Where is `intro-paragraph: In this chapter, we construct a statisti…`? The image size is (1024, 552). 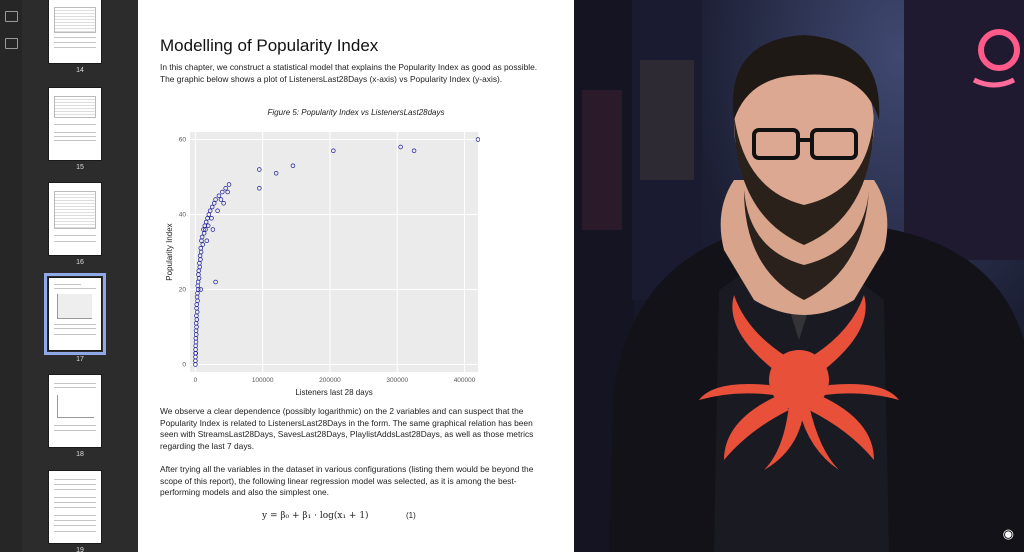 intro-paragraph: In this chapter, we construct a statisti… is located at coordinates (349, 73).